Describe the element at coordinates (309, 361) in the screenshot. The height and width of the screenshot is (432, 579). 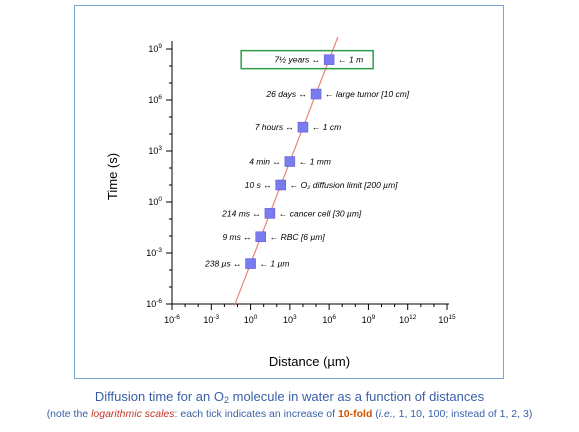
I see `x-axis-title: Distance (µm)` at that location.